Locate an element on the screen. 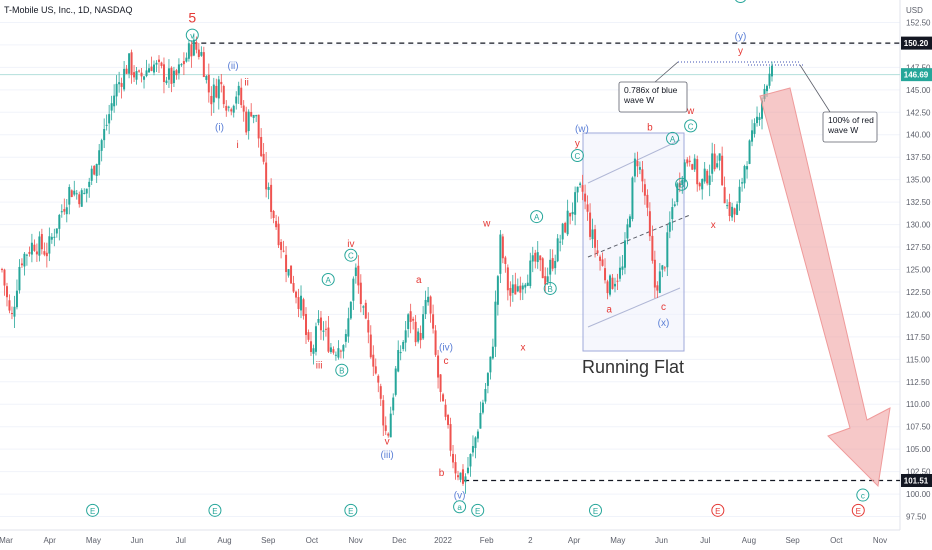  wave-label-text: (y) is located at coordinates (741, 37).